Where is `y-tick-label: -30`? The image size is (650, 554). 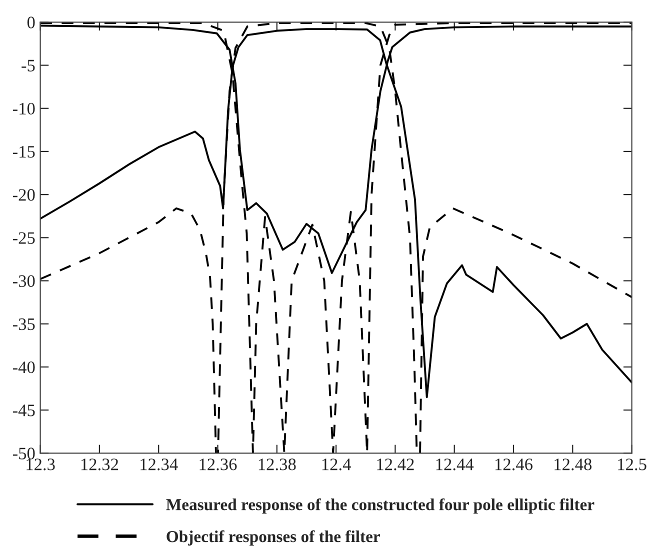 y-tick-label: -30 is located at coordinates (23, 281).